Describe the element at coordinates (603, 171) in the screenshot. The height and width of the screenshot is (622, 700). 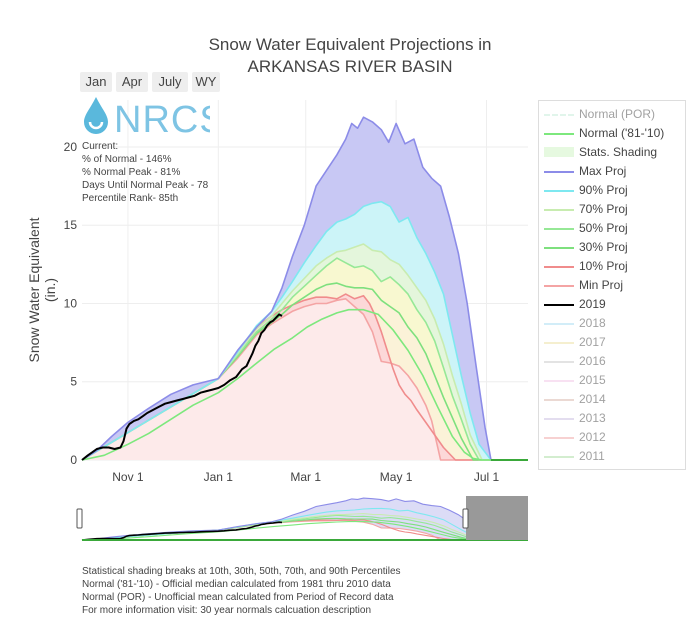
I see `legend-label: Max Proj` at that location.